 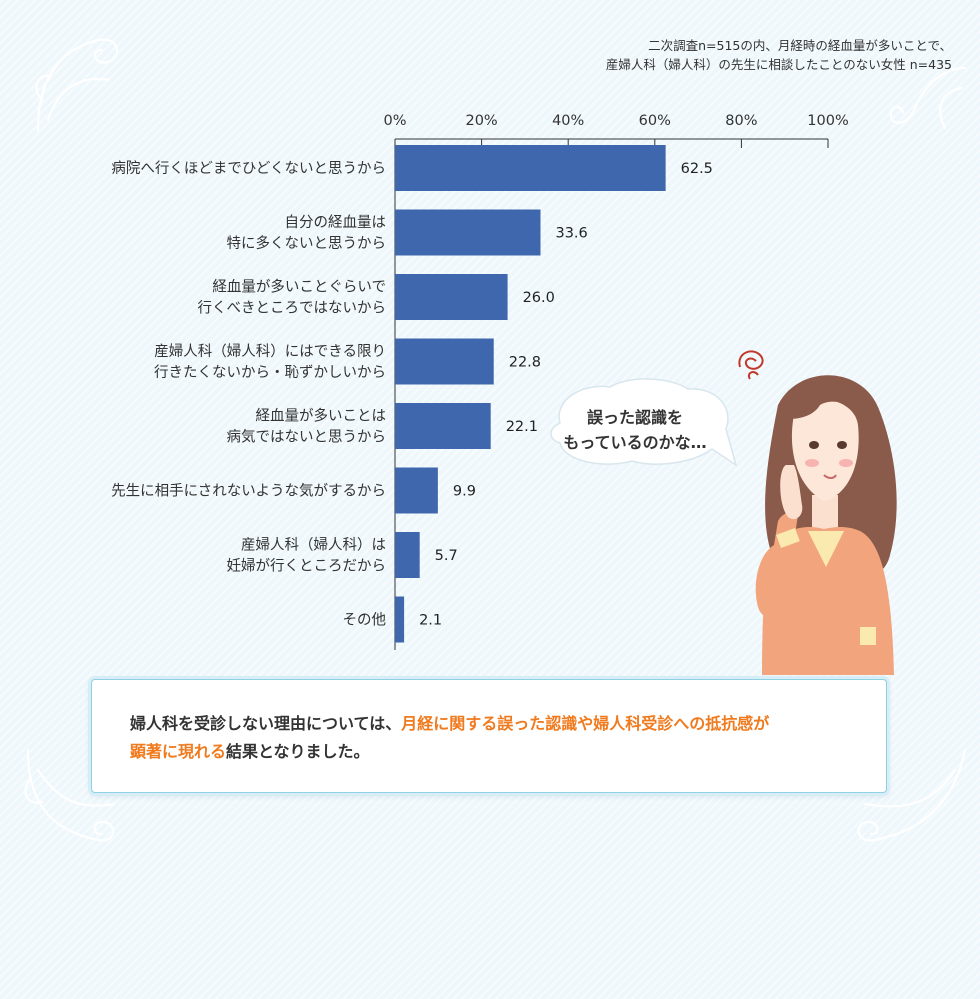 I want to click on woman-illustration, so click(x=823, y=517).